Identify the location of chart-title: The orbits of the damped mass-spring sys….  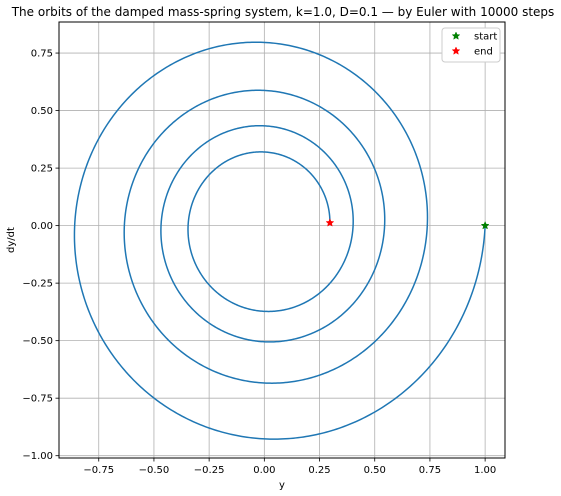
(283, 12).